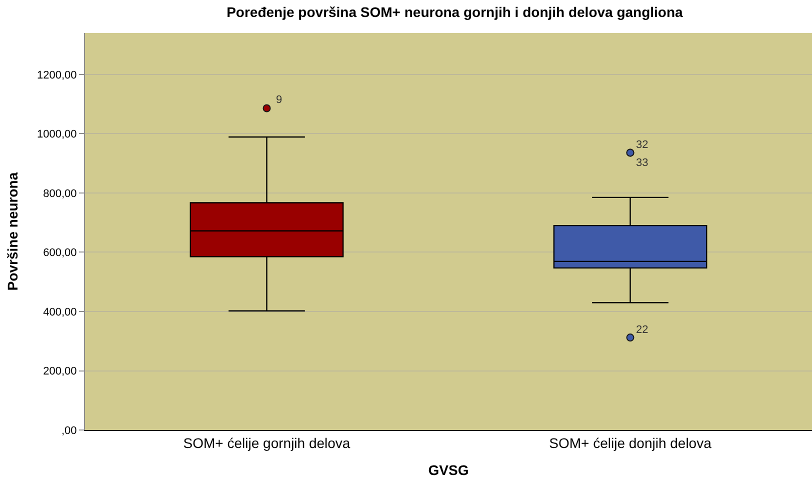 This screenshot has width=812, height=482. What do you see at coordinates (60, 253) in the screenshot?
I see `y-tick-label: 600,00` at bounding box center [60, 253].